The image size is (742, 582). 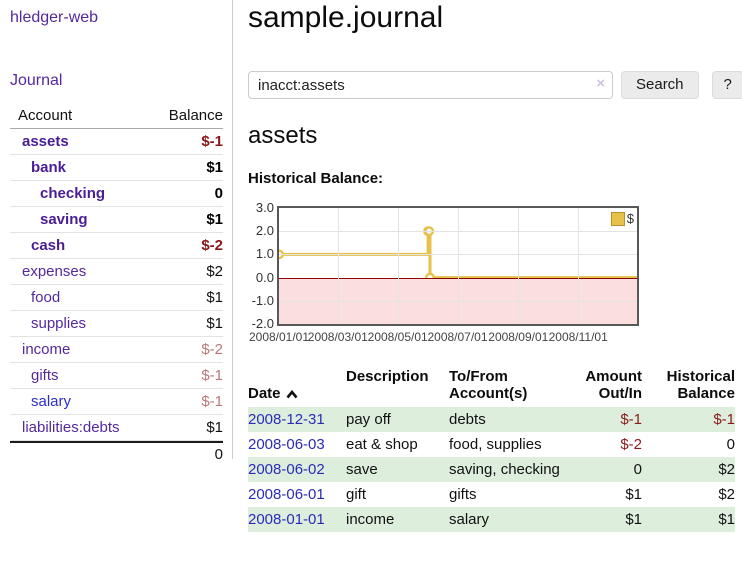 I want to click on account-row: liabilities:debts $1, so click(x=116, y=428).